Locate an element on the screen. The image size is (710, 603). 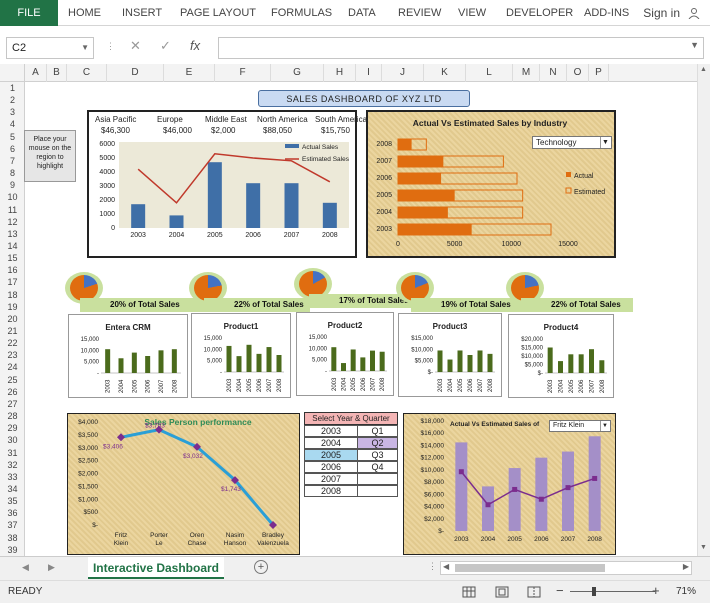
tab-page-layout: PAGE LAYOUT is located at coordinates (218, 13).